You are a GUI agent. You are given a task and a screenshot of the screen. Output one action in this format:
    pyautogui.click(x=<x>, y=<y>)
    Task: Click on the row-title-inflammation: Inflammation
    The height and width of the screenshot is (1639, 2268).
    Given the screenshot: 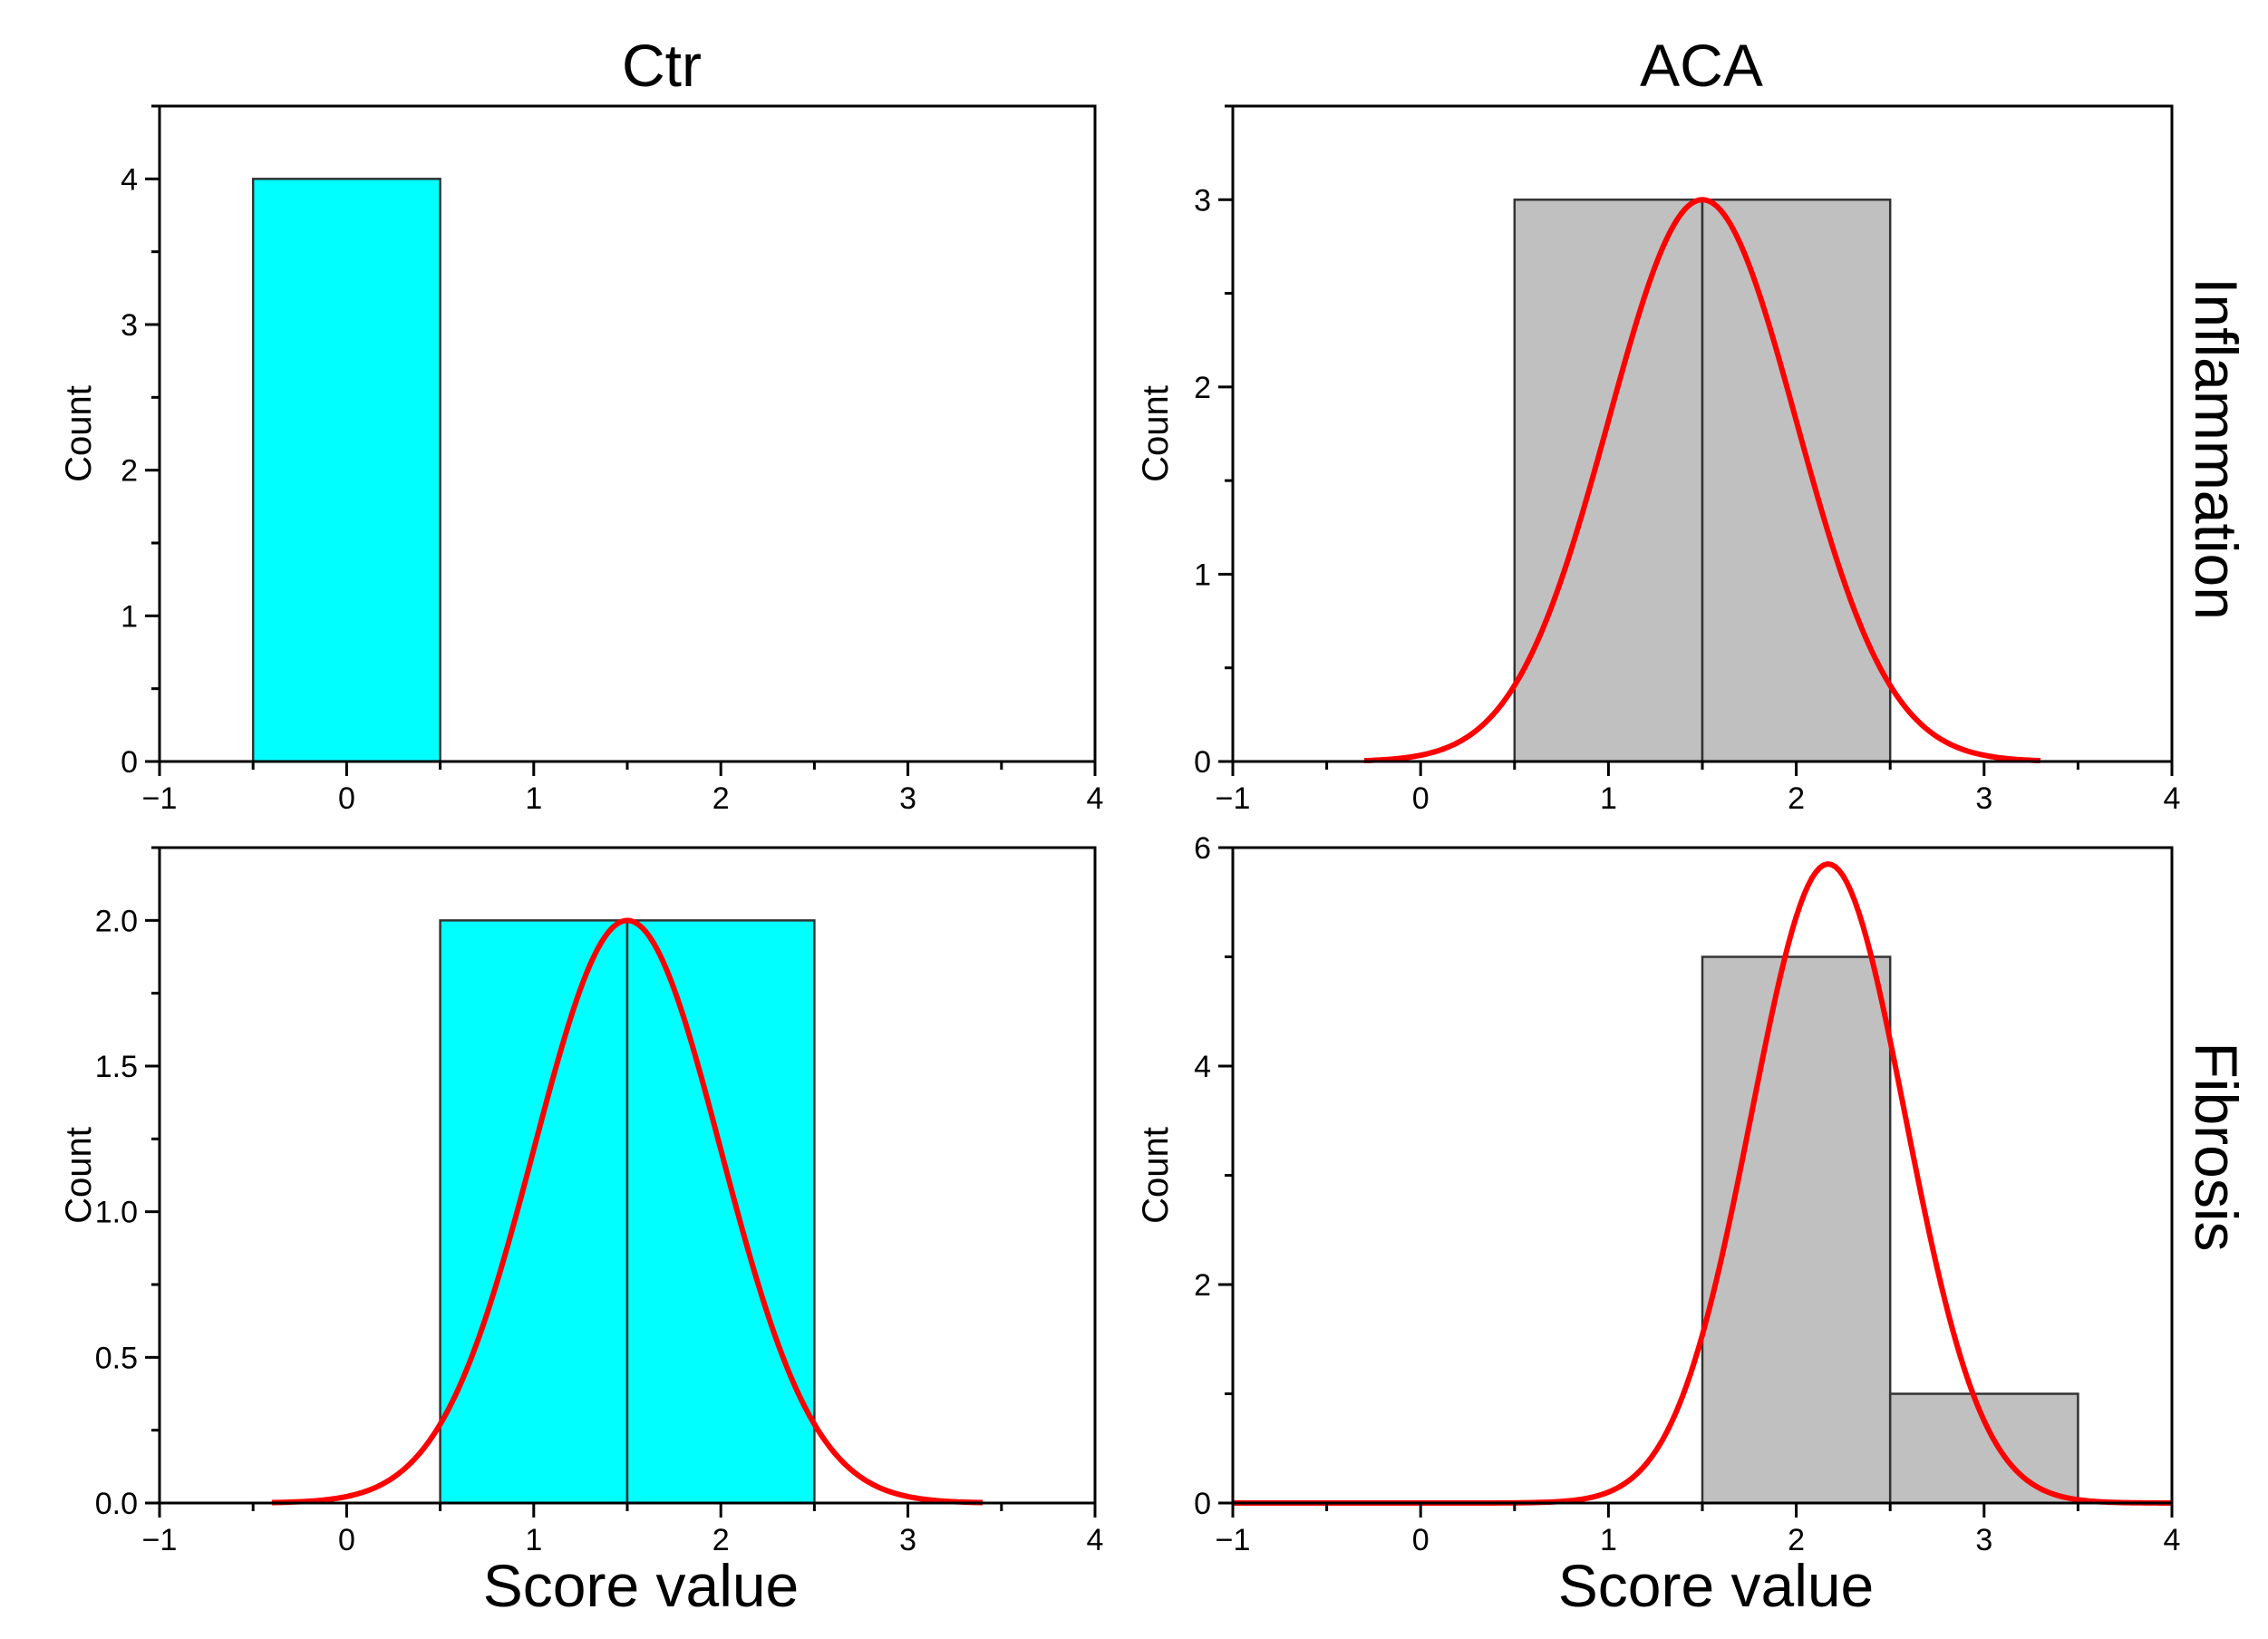 What is the action you would take?
    pyautogui.click(x=2216, y=448)
    